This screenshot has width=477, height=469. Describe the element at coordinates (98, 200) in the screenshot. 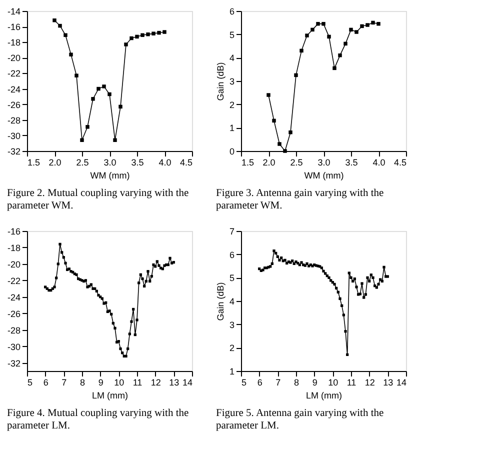

I see `caption: Figure 2. Mutual coupling varying with the parameter WM.` at that location.